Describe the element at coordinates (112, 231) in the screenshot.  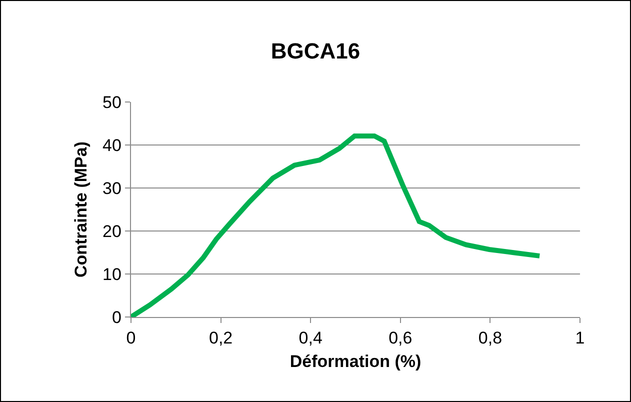
I see `y-tick-label: 20` at that location.